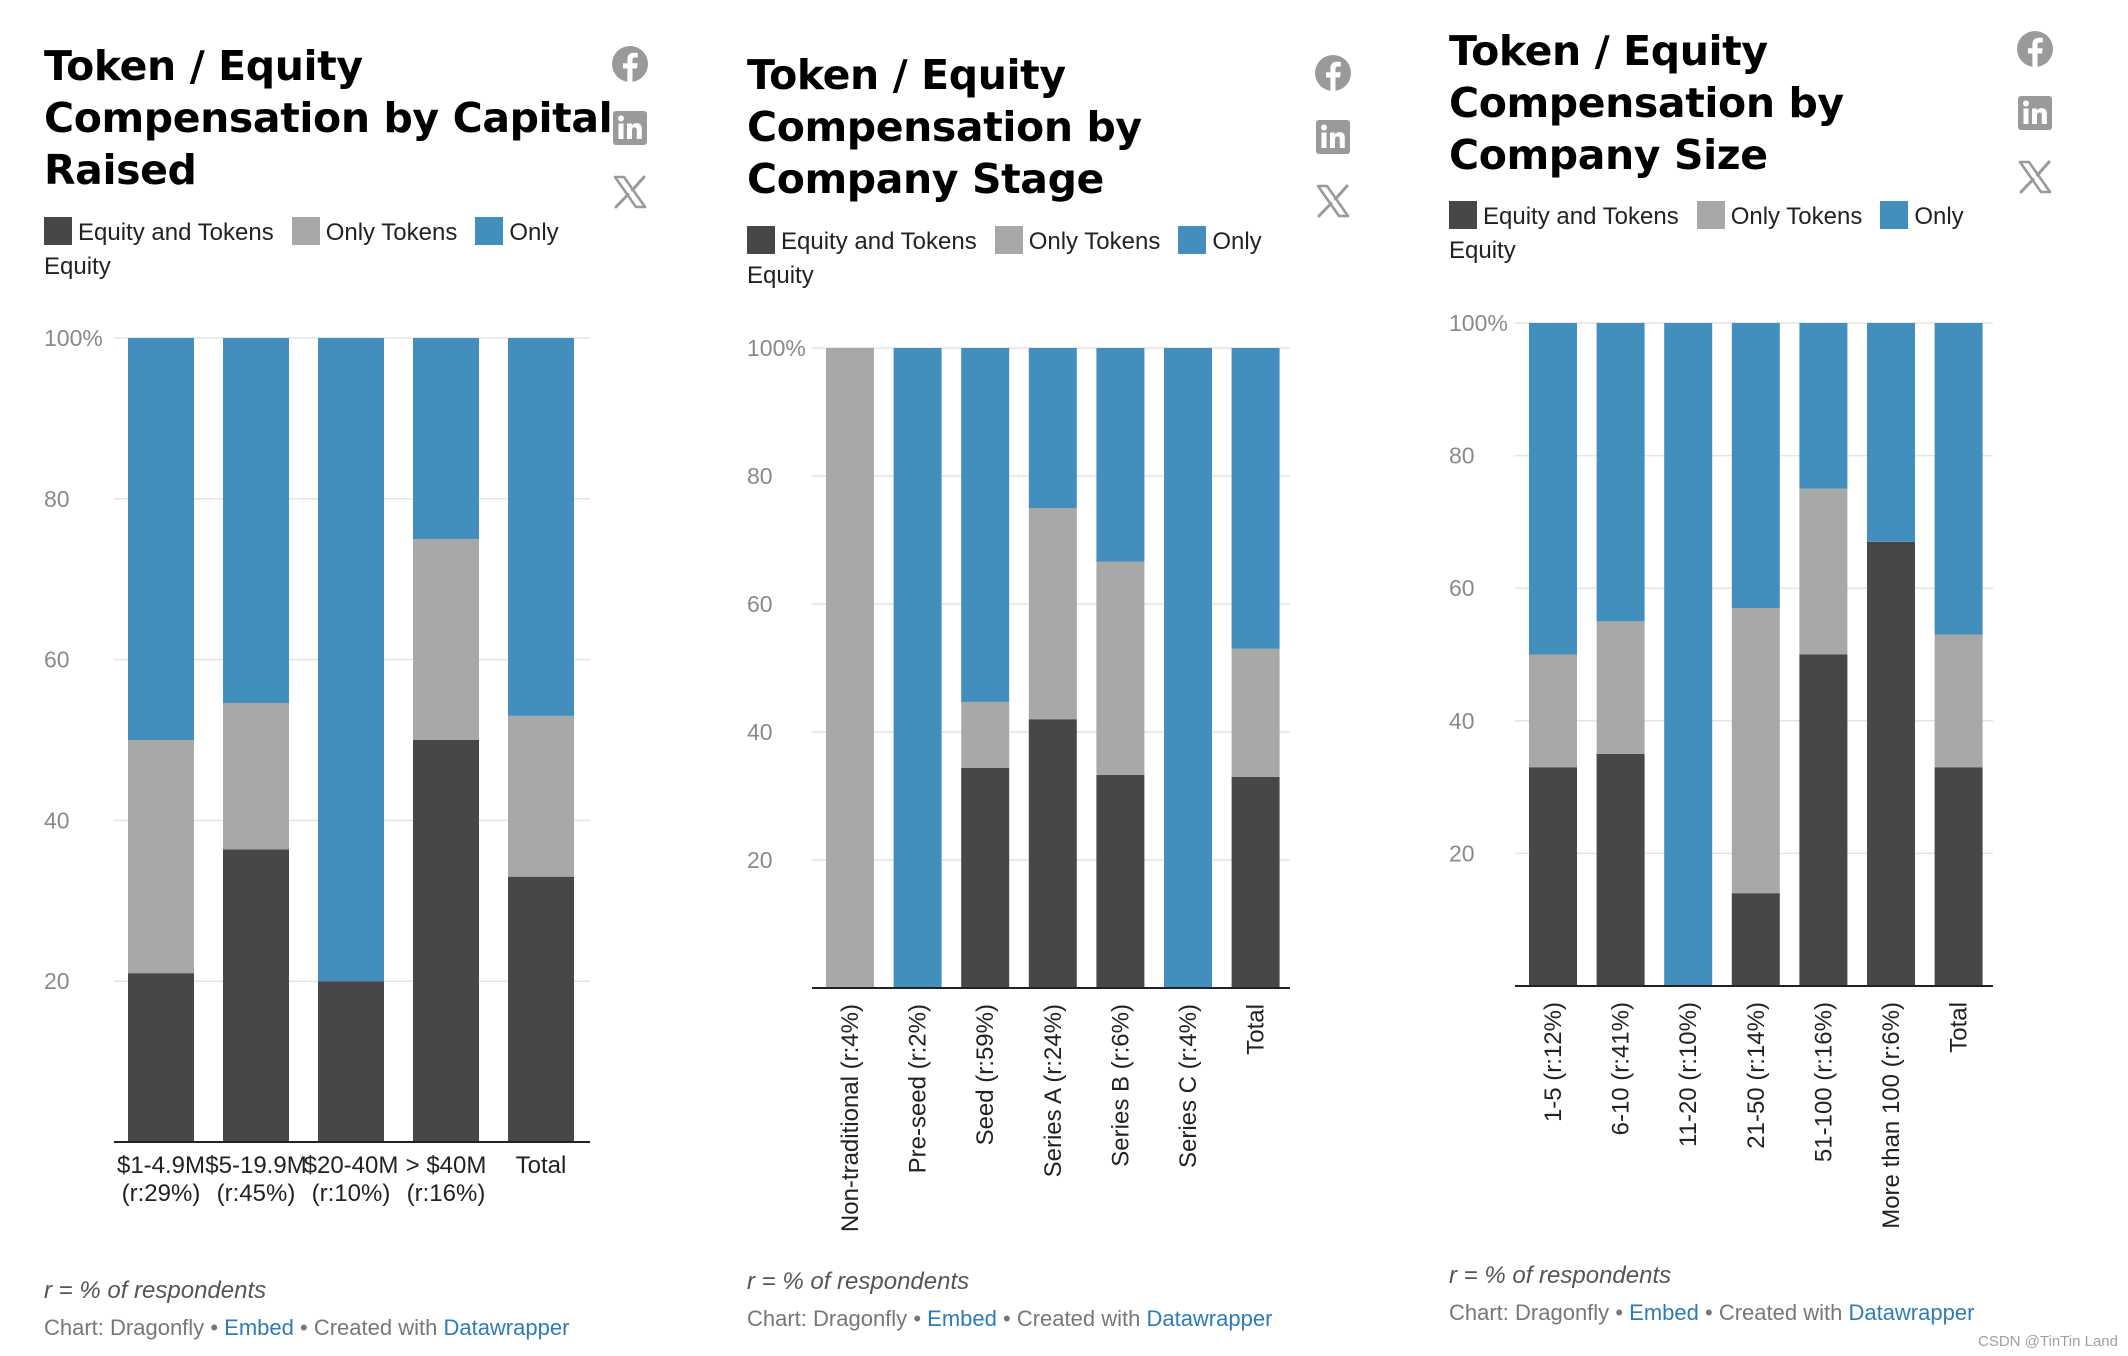  Describe the element at coordinates (1621, 1068) in the screenshot. I see `x-category-label: 6-10 (r:41%)` at that location.